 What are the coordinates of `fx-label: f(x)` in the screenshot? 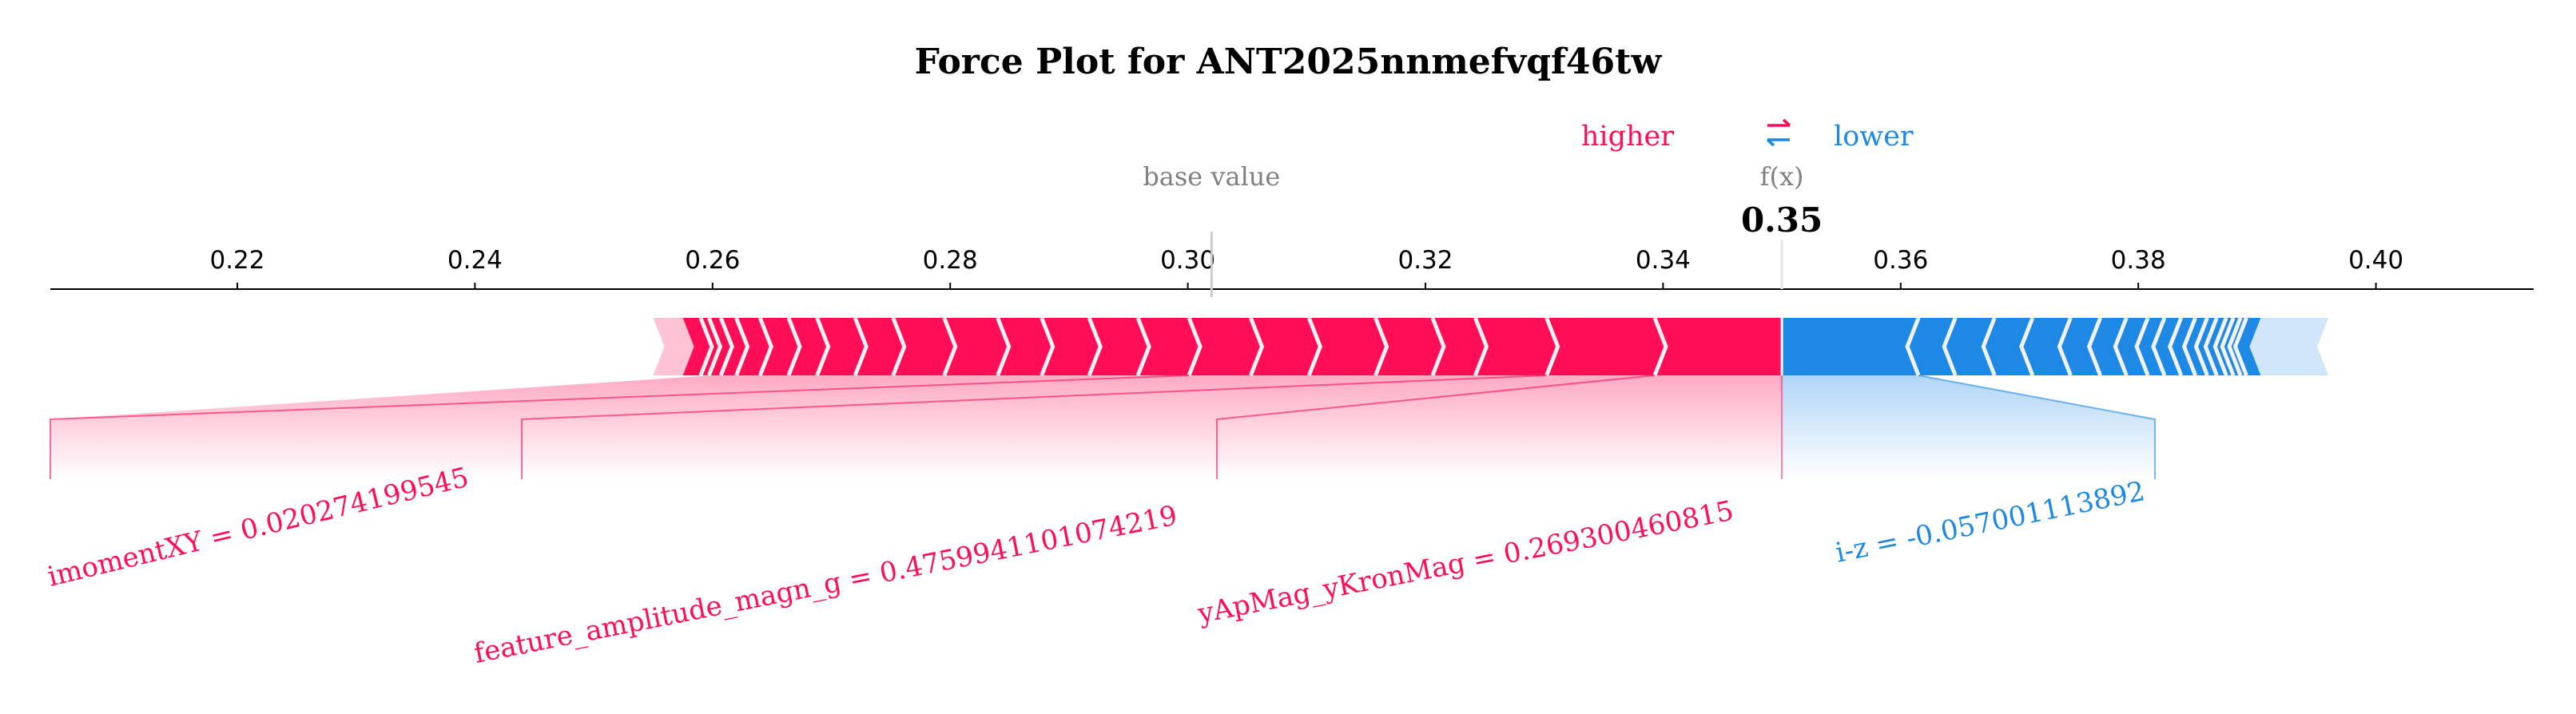 It's located at (1782, 176).